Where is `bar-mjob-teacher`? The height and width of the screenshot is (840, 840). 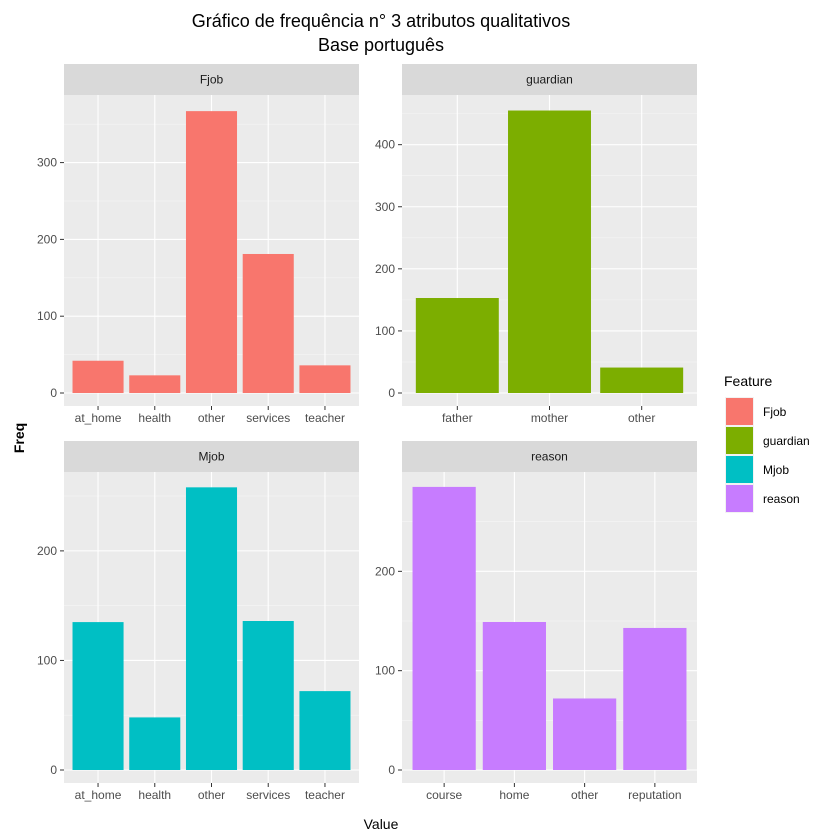 bar-mjob-teacher is located at coordinates (325, 730).